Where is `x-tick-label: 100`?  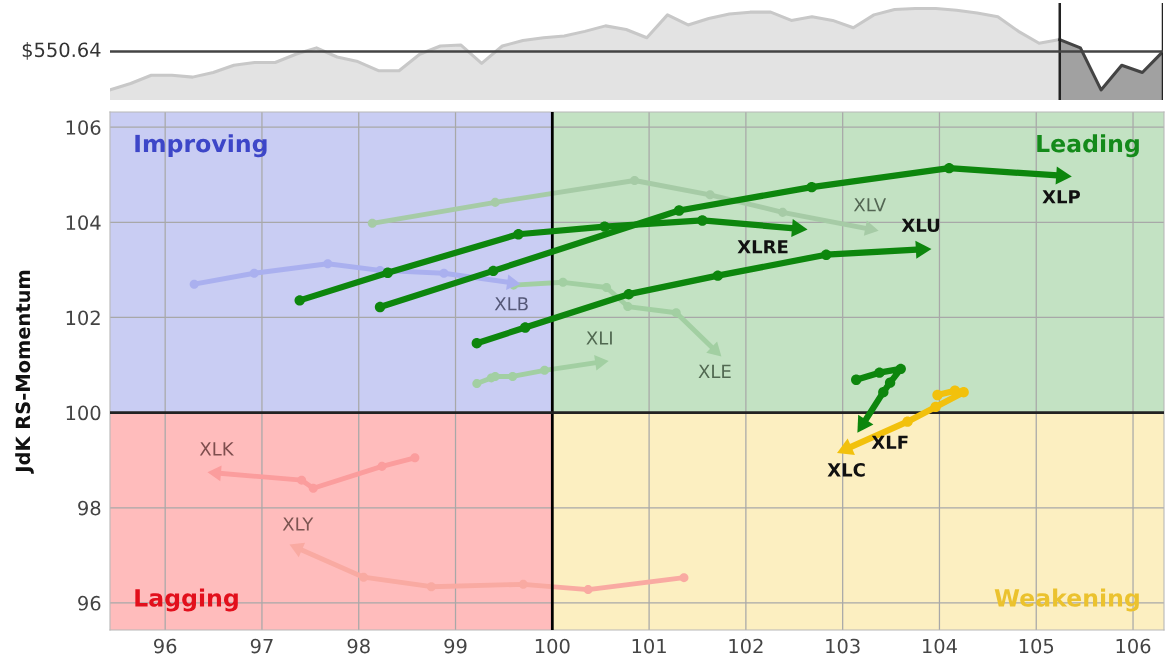 x-tick-label: 100 is located at coordinates (552, 646).